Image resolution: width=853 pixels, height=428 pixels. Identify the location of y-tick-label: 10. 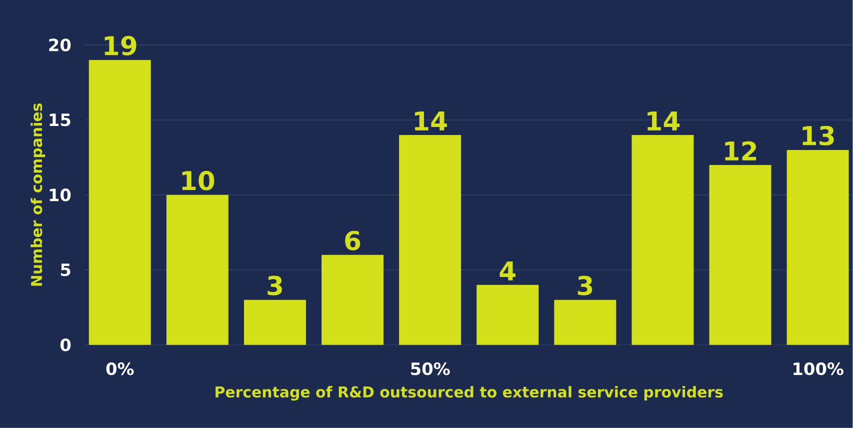
(60, 195).